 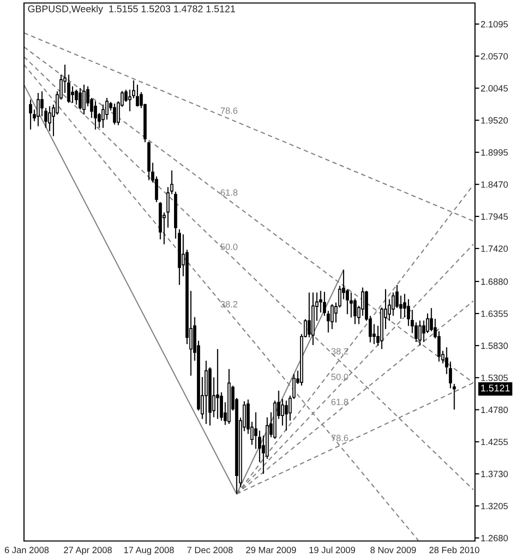 I want to click on text: 1.5121, so click(x=495, y=388).